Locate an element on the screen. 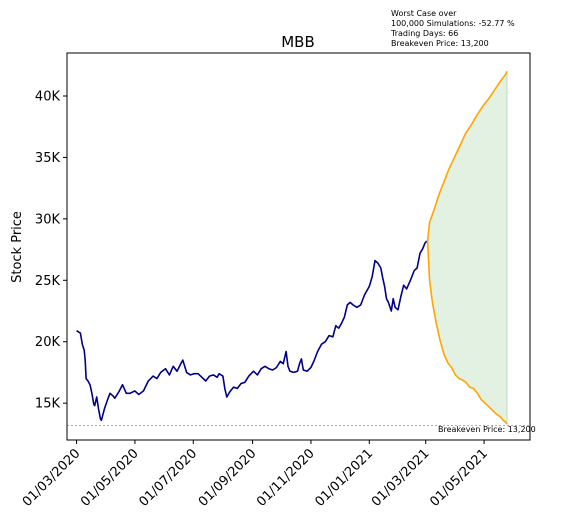  breakeven-label: Breakeven Price: 13,200 is located at coordinates (487, 429).